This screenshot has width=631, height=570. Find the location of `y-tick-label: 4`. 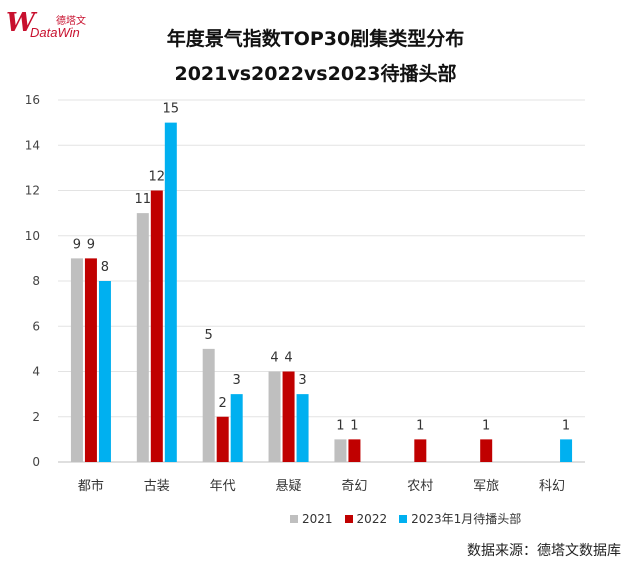

y-tick-label: 4 is located at coordinates (36, 372).